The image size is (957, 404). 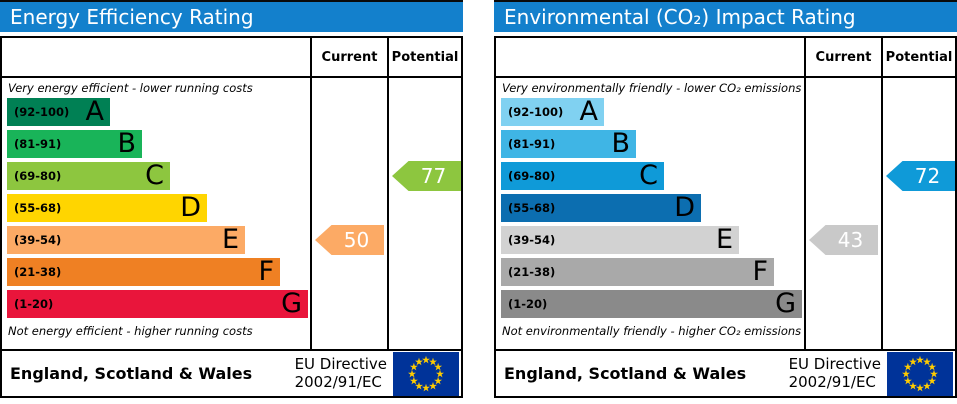 I want to click on potential-rating-value: 77, so click(x=433, y=176).